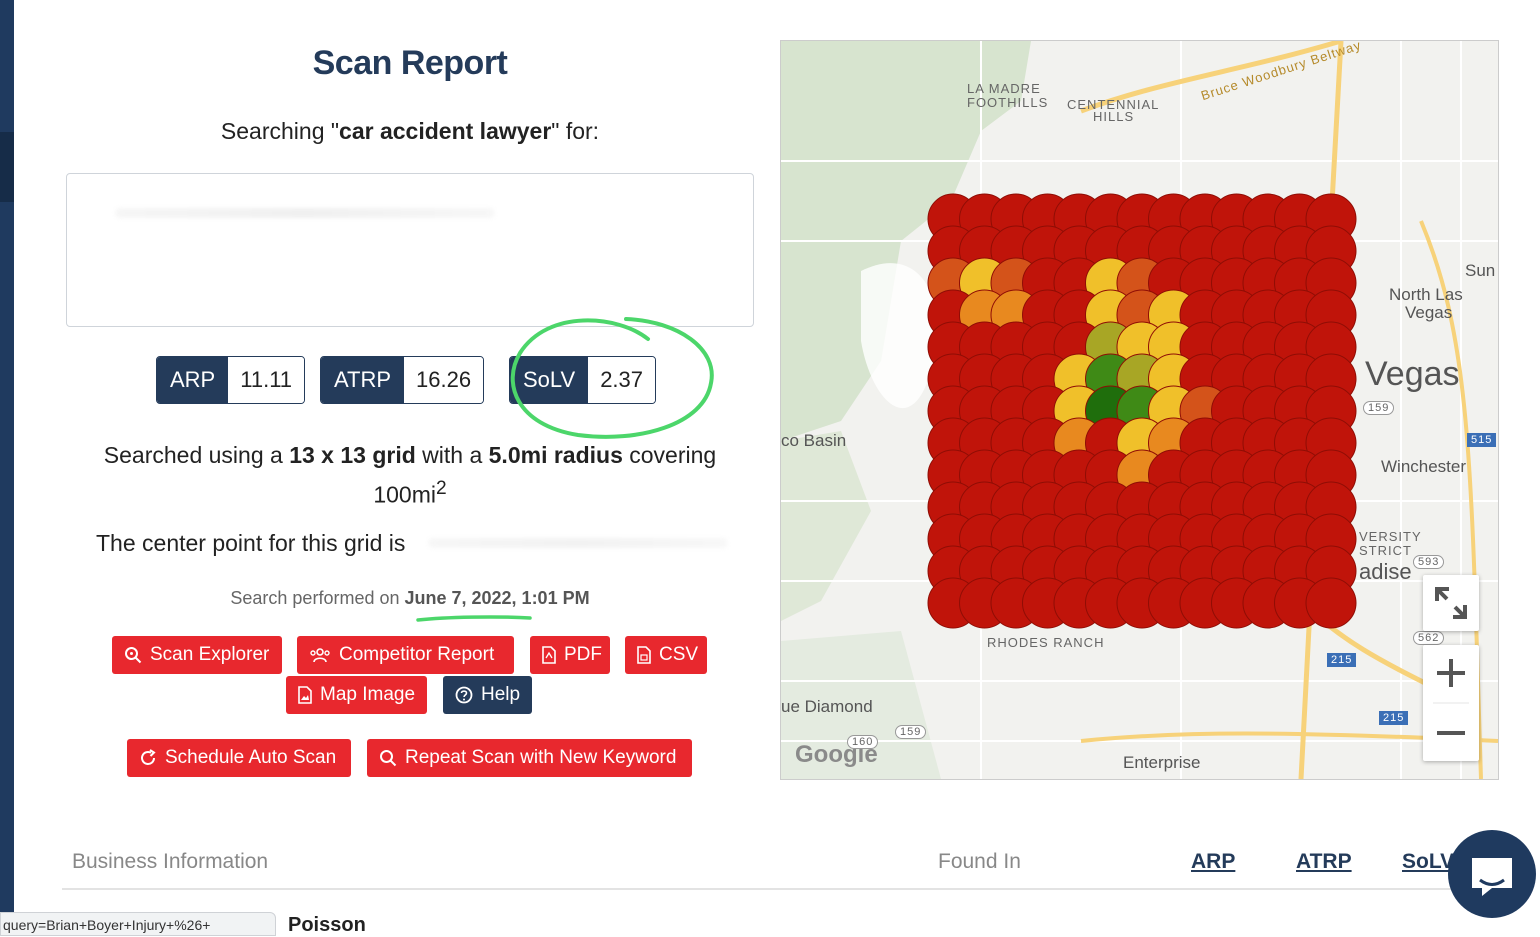 The height and width of the screenshot is (937, 1540). I want to click on table-divider, so click(762, 889).